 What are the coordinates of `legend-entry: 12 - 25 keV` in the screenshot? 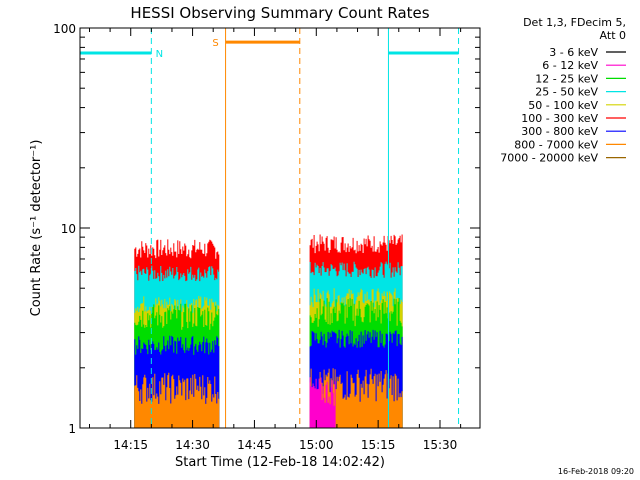 It's located at (580, 78).